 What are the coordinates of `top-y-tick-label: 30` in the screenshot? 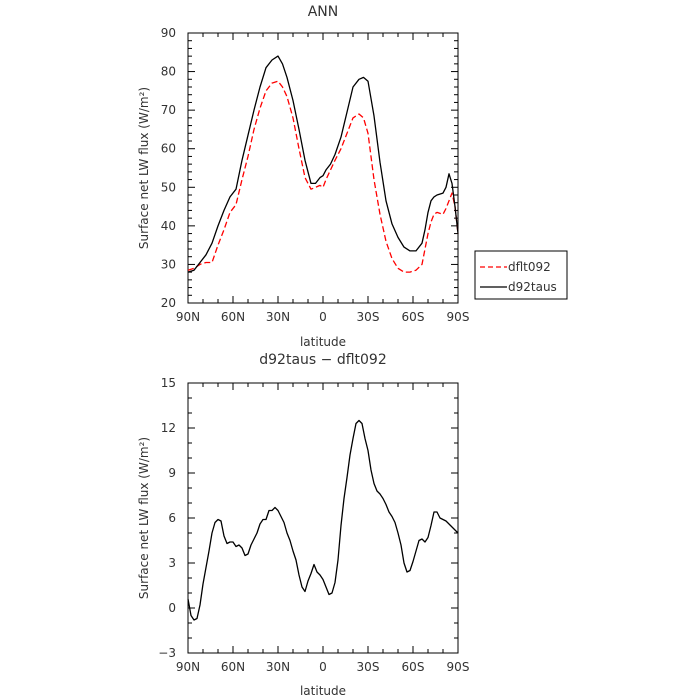 It's located at (168, 264).